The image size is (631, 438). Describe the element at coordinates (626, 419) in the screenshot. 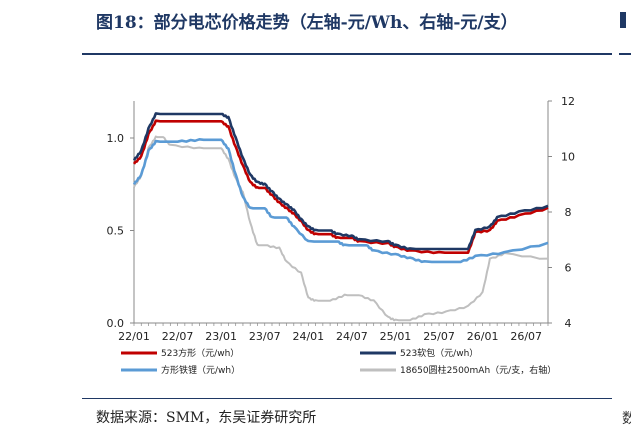

I see `next-column-fragment: 数` at that location.